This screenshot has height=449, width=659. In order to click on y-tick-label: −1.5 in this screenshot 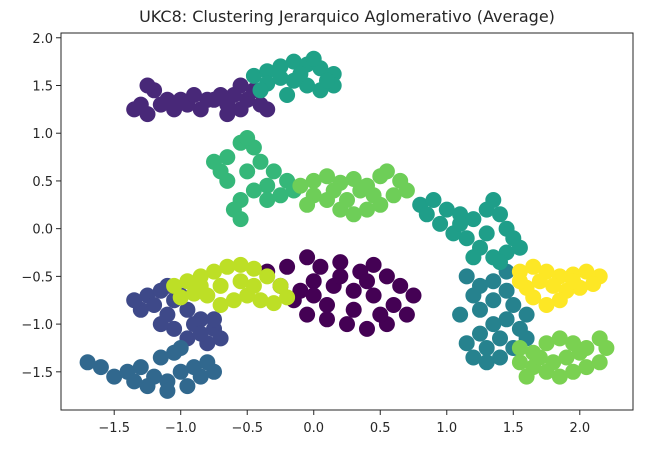, I will do `click(37, 373)`.